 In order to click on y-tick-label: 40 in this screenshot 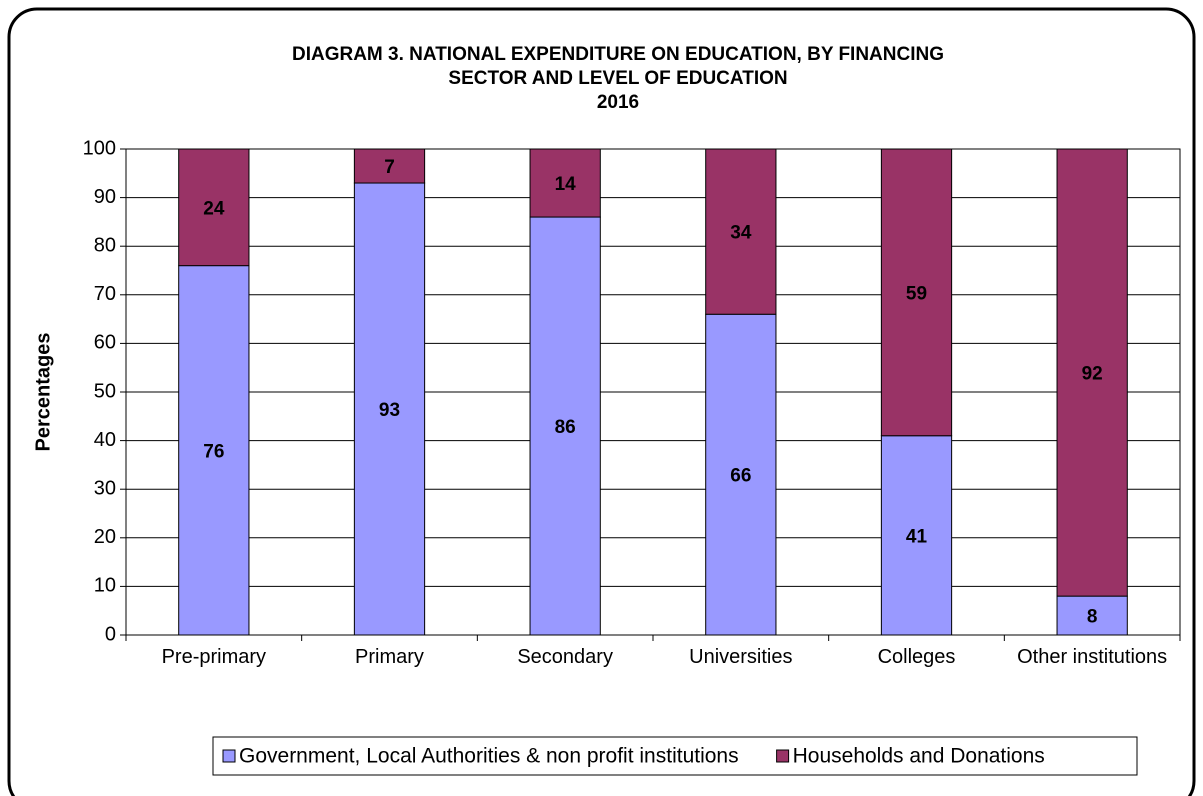, I will do `click(105, 440)`.